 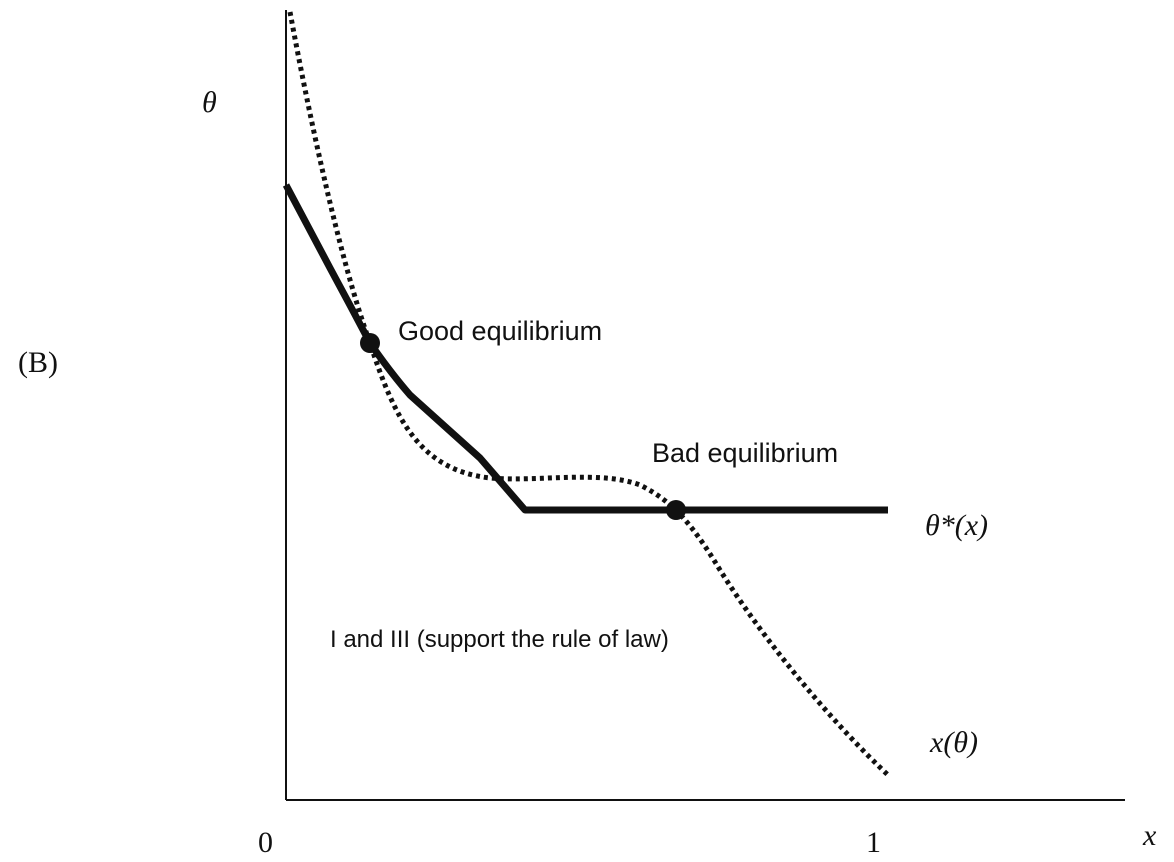 I want to click on good-equilibrium-label: Good equilibrium, so click(x=500, y=331).